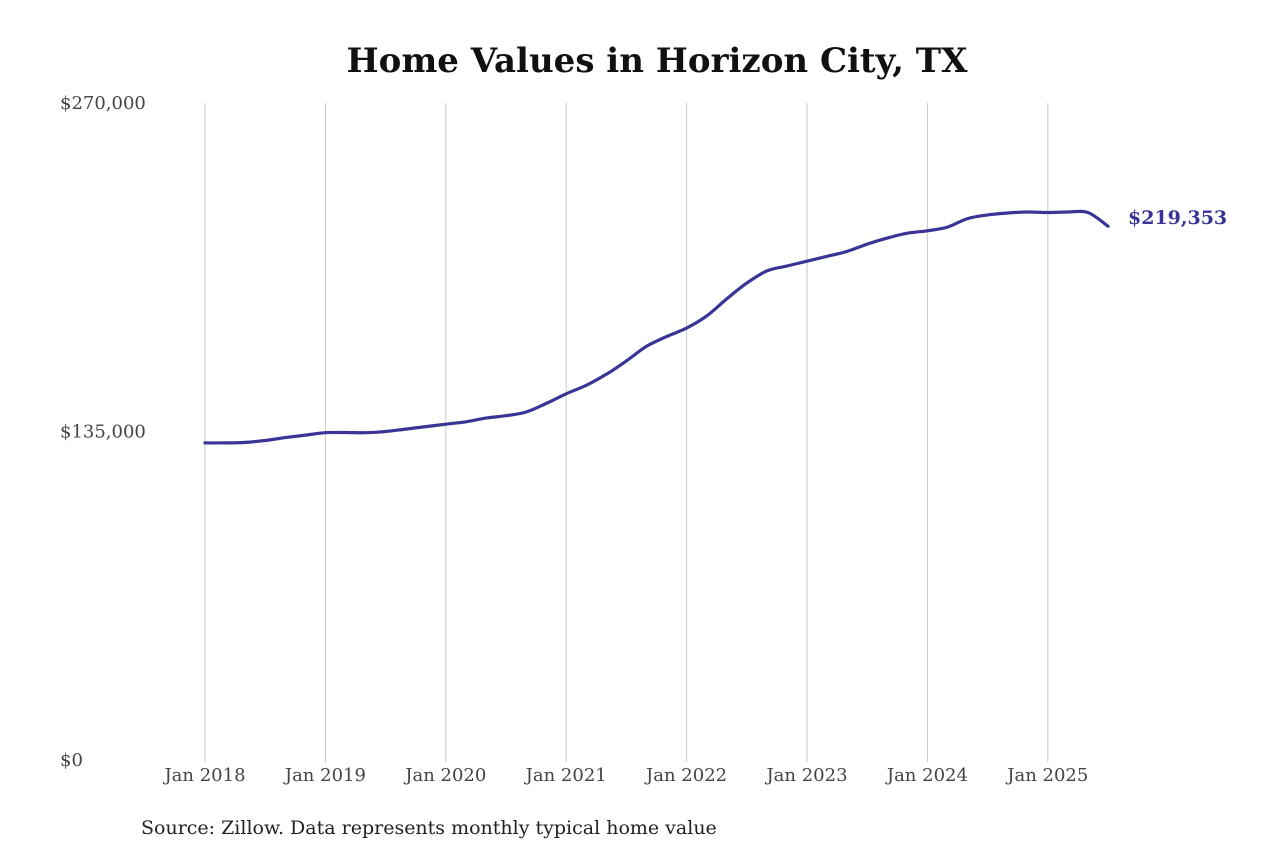  Describe the element at coordinates (926, 775) in the screenshot. I see `x-tick-label: Jan 2024` at that location.